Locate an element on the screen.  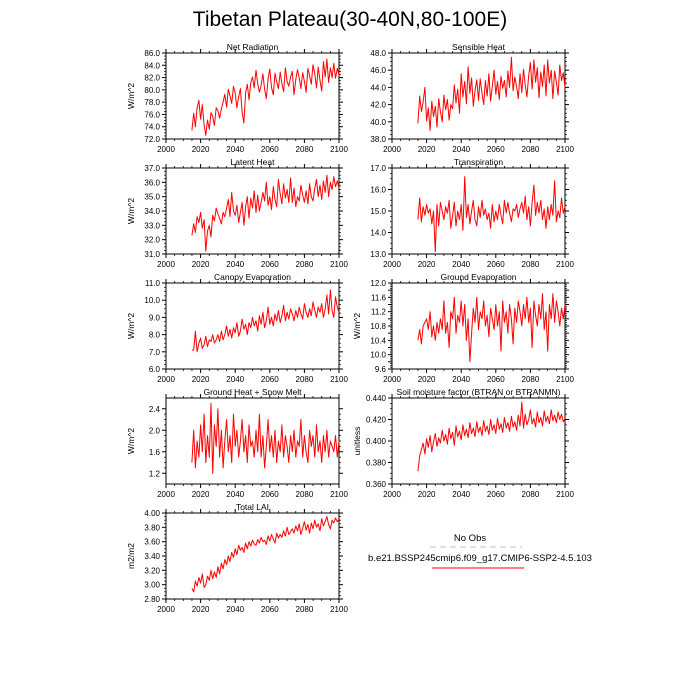
y-tick-label: 1.2 is located at coordinates (155, 473).